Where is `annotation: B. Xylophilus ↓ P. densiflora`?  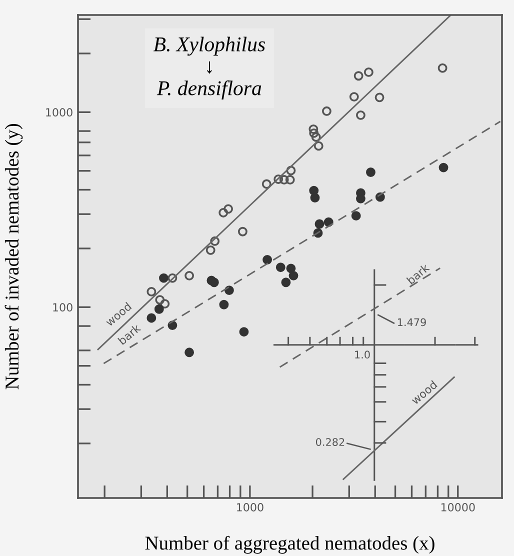
annotation: B. Xylophilus ↓ P. densiflora is located at coordinates (209, 68).